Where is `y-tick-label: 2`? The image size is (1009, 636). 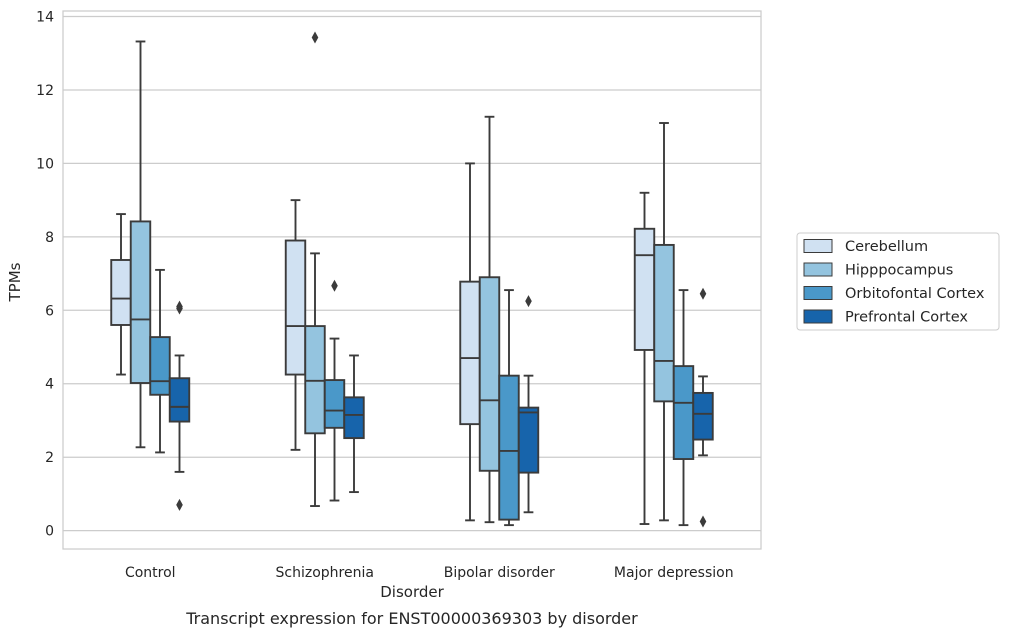
y-tick-label: 2 is located at coordinates (49, 458).